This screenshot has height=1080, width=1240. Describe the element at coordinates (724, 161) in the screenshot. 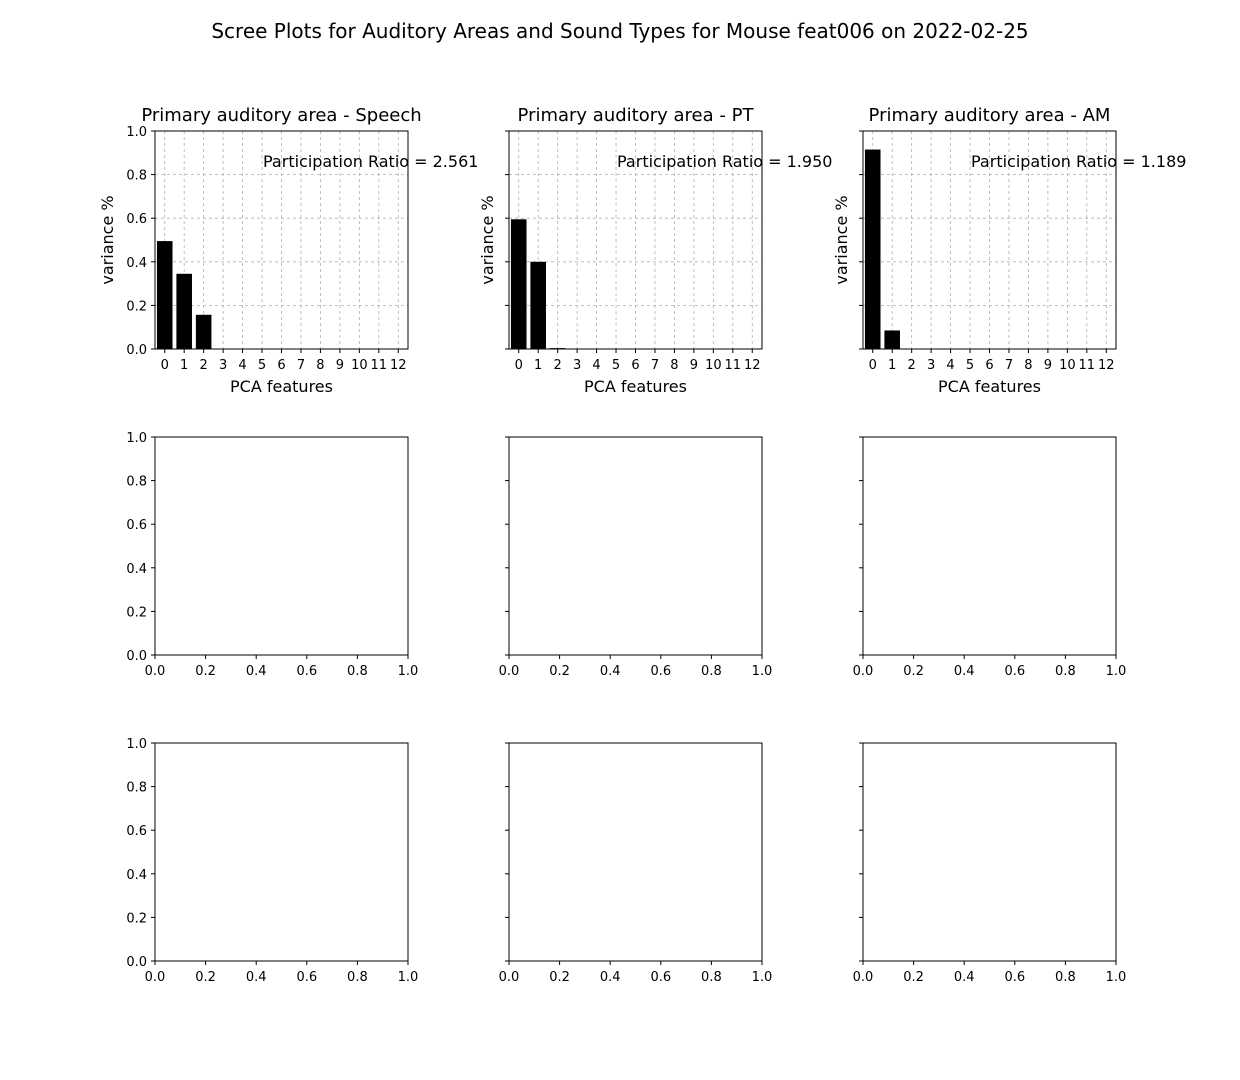

I see `participation-ratio-annotation: Participation Ratio = 1.950` at that location.